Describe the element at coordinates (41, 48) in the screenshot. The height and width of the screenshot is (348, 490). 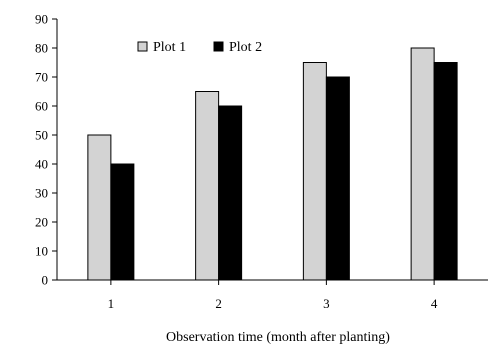
I see `y-tick-label: 80` at that location.